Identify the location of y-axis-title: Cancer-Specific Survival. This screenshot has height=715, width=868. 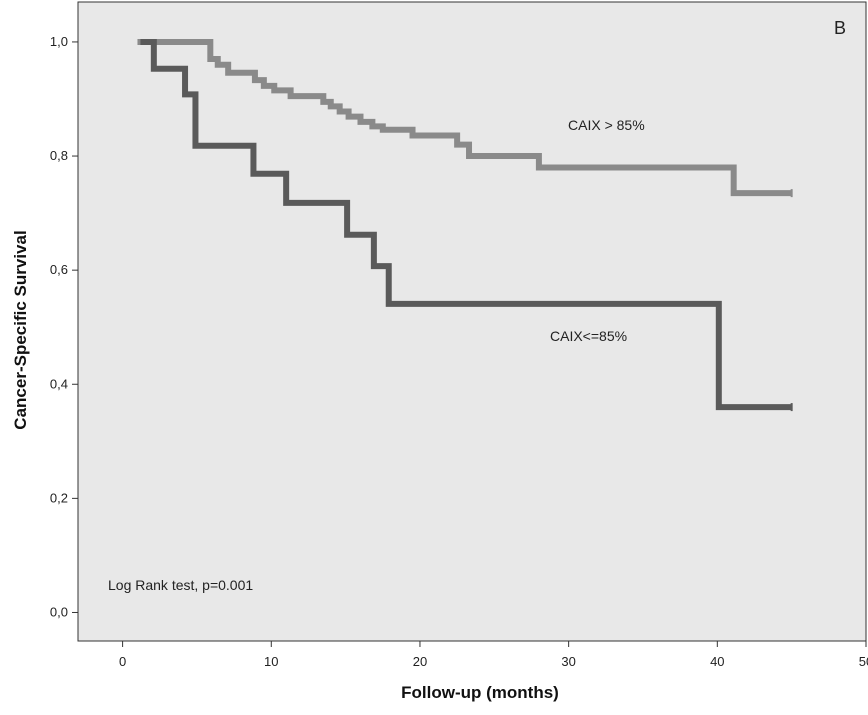
(20, 329).